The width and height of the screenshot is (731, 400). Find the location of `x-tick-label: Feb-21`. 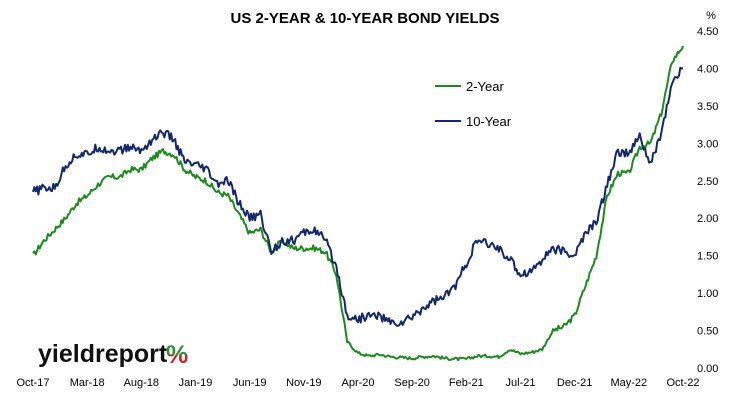

x-tick-label: Feb-21 is located at coordinates (466, 383).